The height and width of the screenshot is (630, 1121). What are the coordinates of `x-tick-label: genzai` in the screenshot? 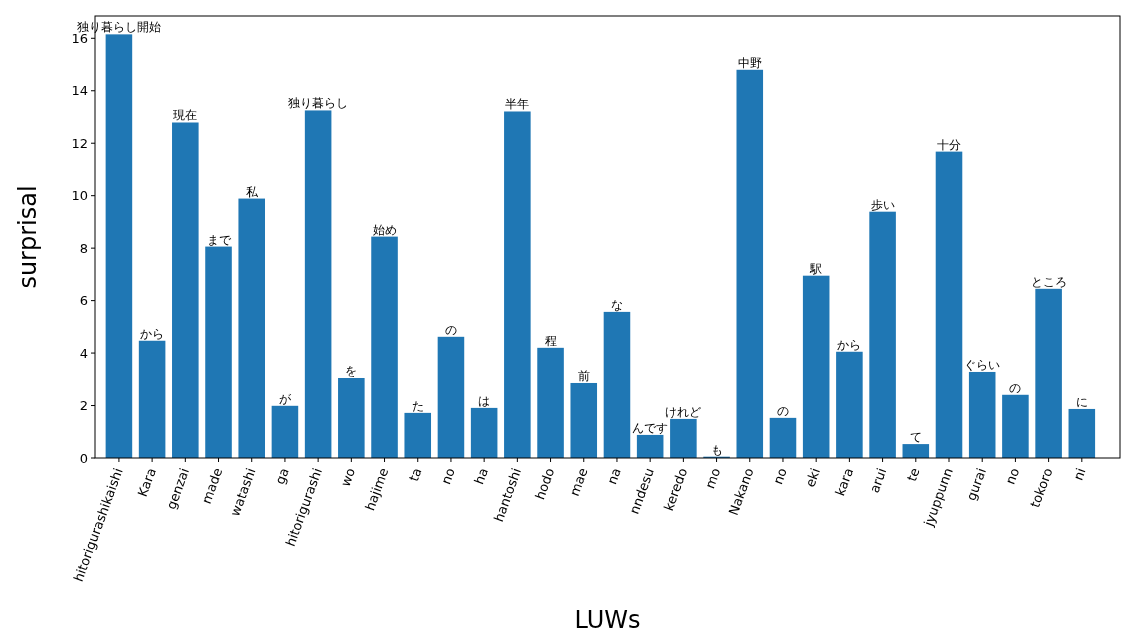 It's located at (178, 488).